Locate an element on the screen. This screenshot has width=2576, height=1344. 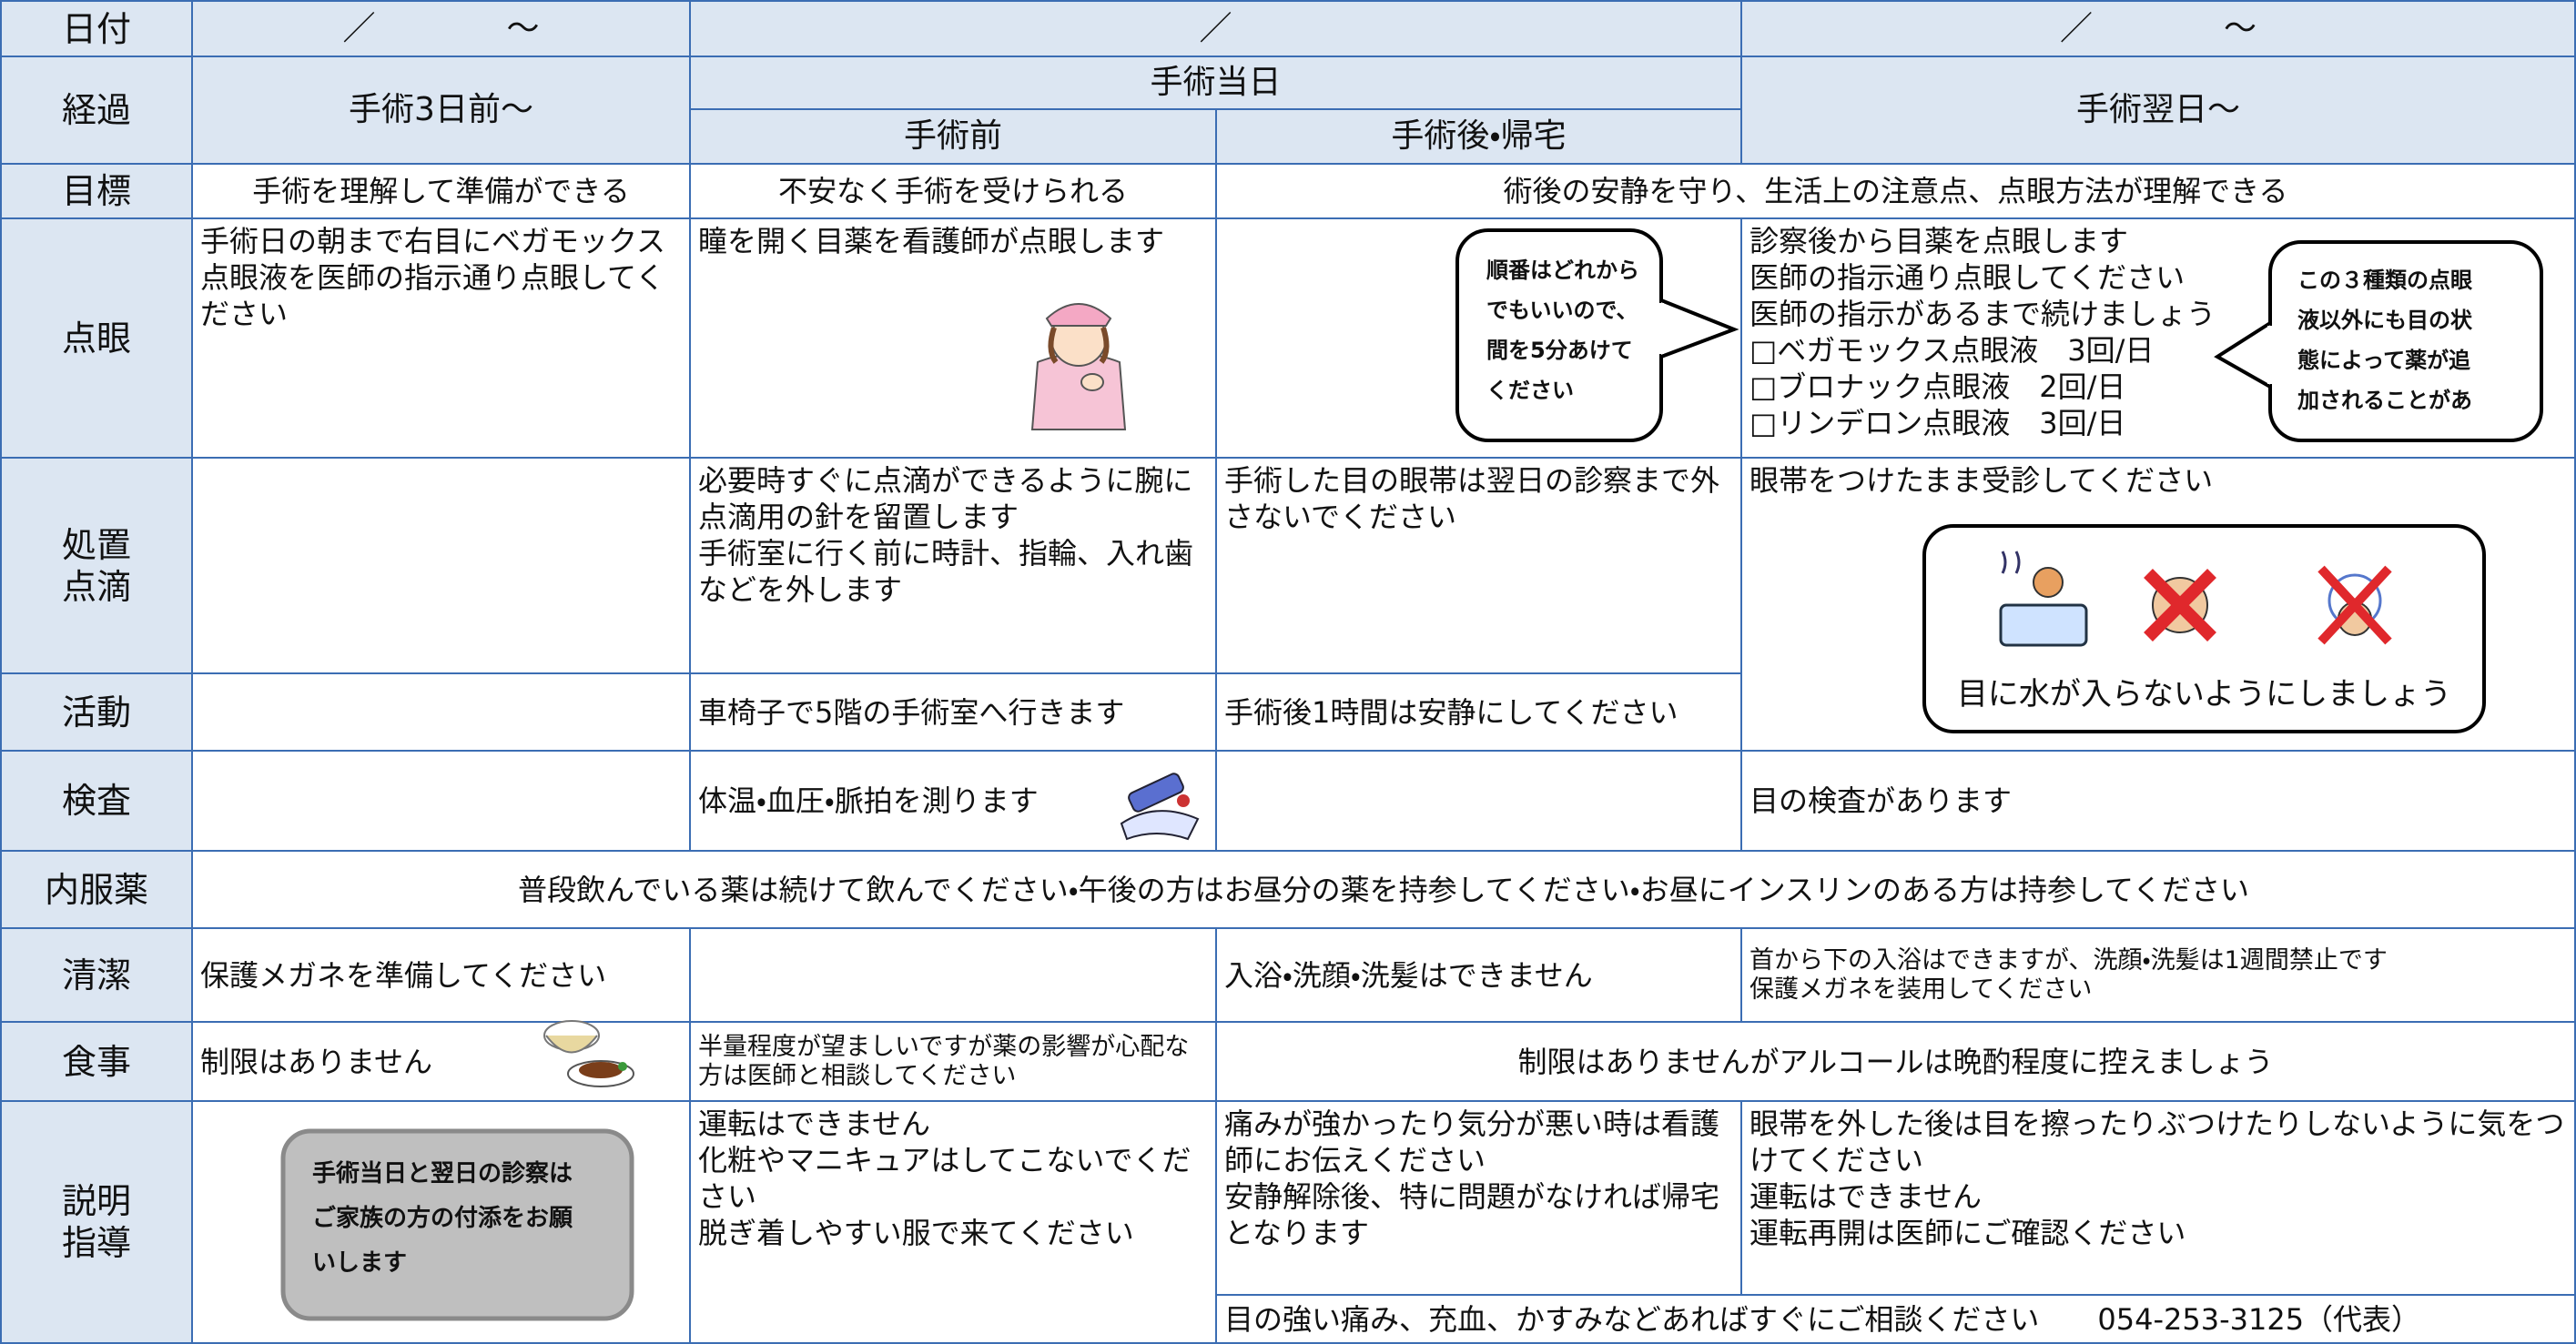
cell-text: 首から下の入浴はできますが、洗顔・洗髪は1週間禁止です is located at coordinates (2068, 960).